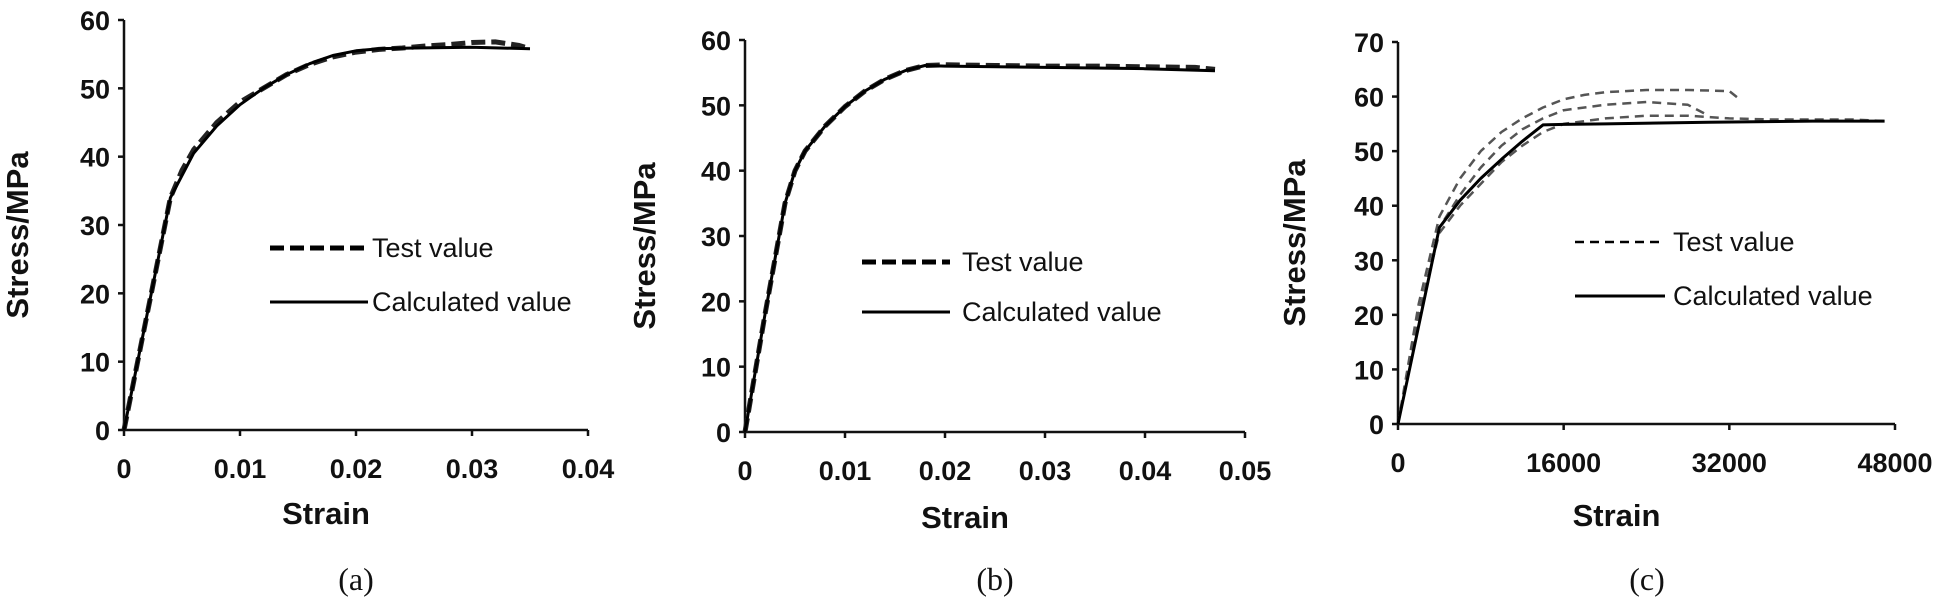 This screenshot has width=1950, height=606. Describe the element at coordinates (356, 579) in the screenshot. I see `panel-caption: (a)` at that location.